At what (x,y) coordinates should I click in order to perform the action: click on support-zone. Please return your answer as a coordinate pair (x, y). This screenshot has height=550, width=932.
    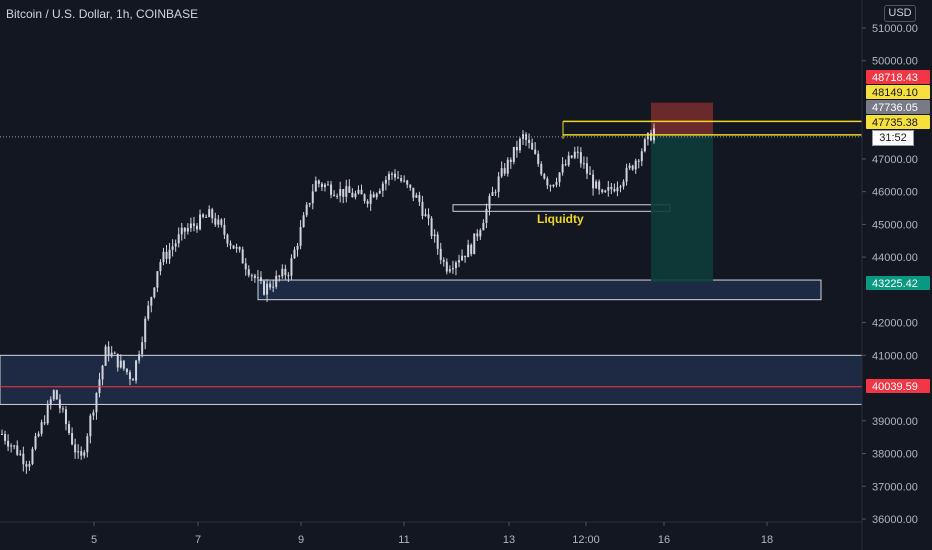
    Looking at the image, I should click on (539, 290).